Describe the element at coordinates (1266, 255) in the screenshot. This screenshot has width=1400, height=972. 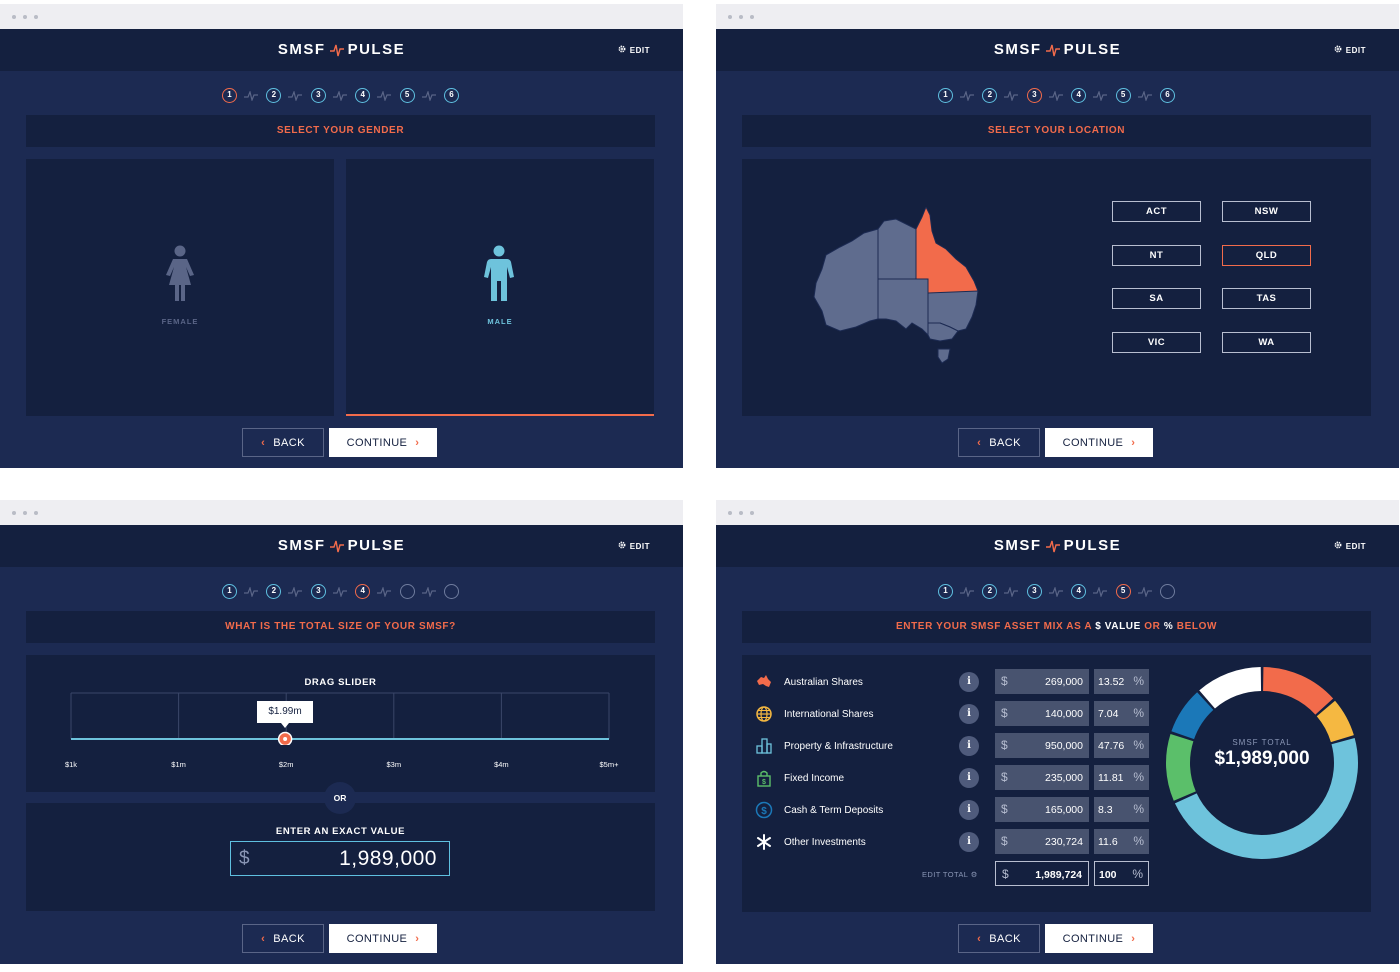
I see `location-button-qld: QLD` at that location.